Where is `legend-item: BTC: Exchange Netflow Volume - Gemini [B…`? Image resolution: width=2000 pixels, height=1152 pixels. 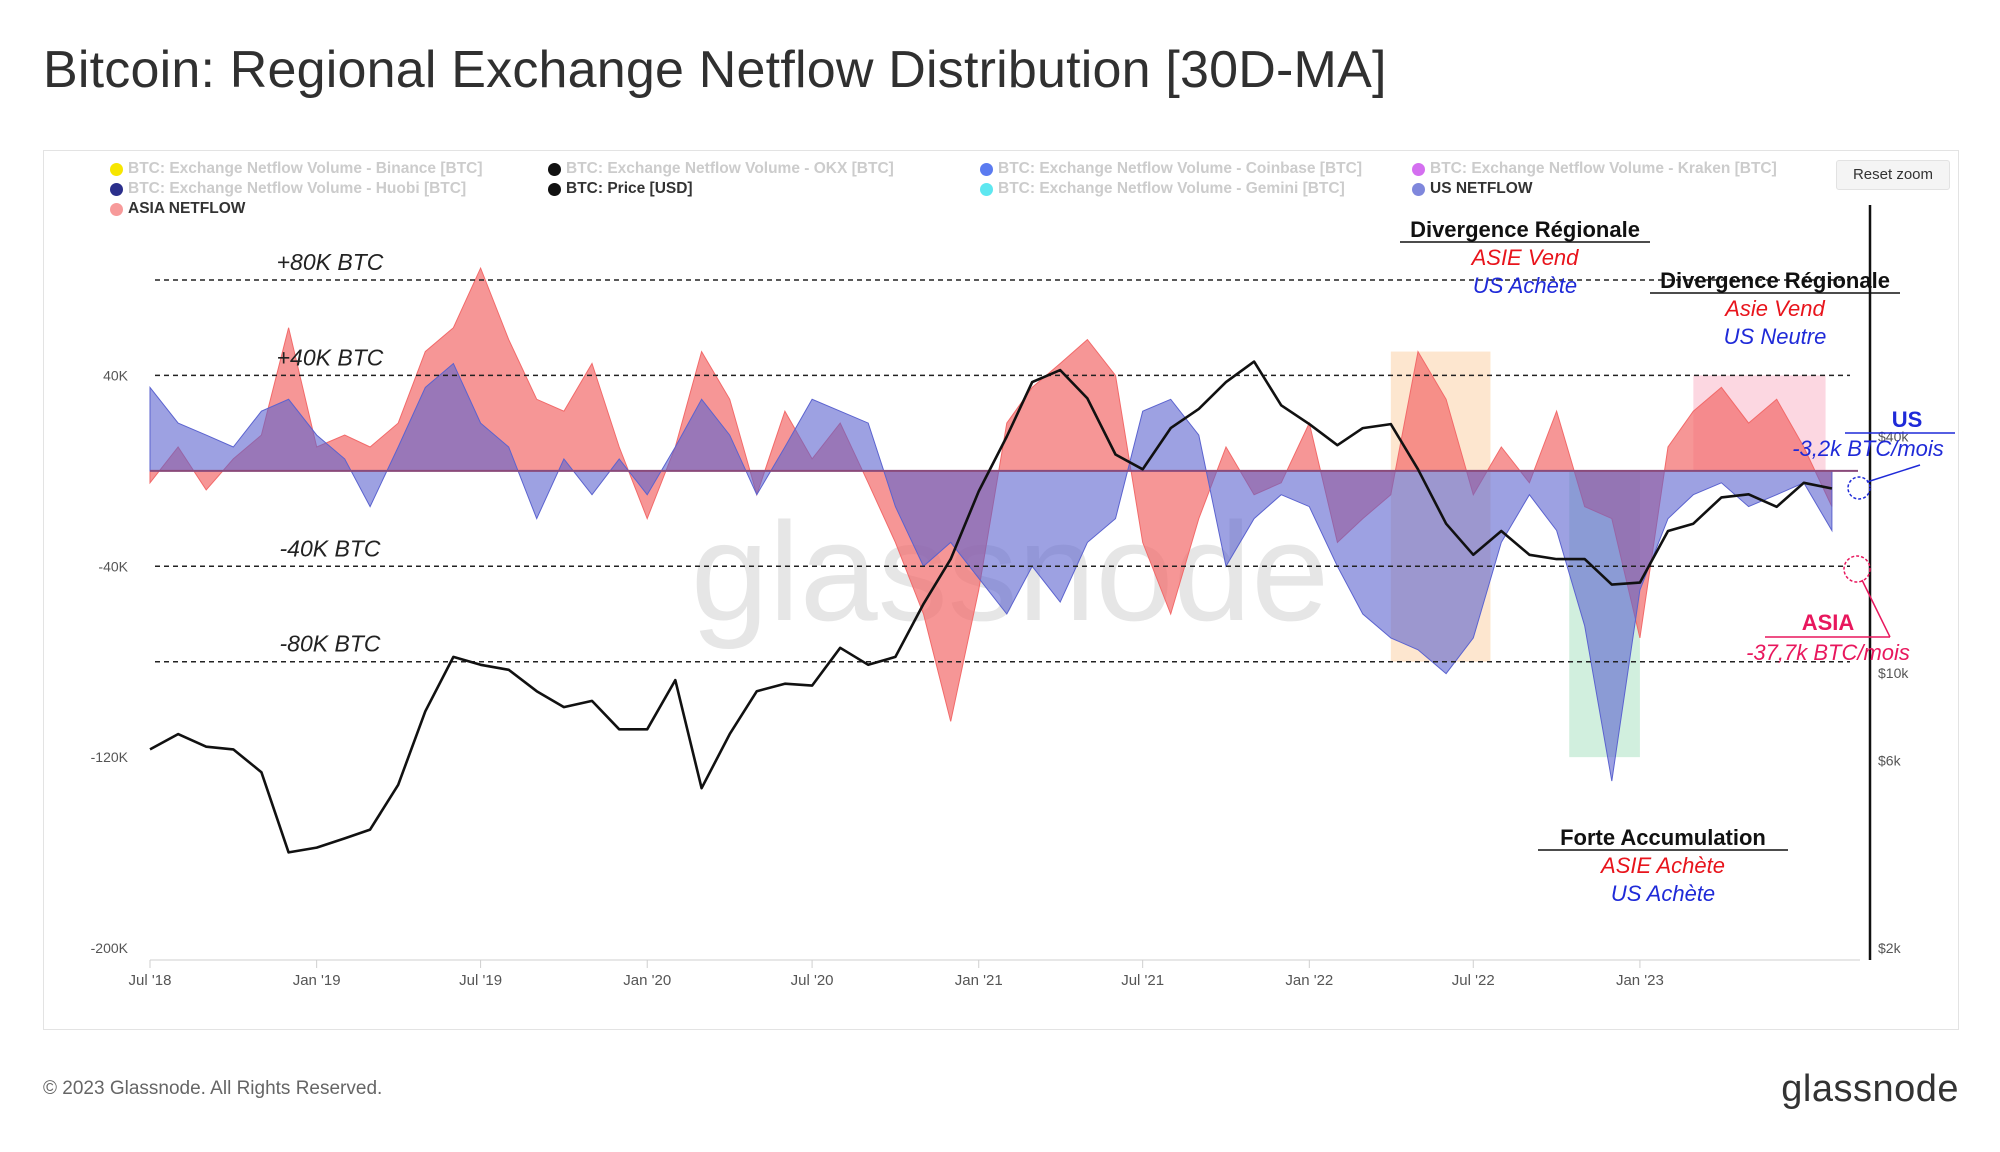 legend-item: BTC: Exchange Netflow Volume - Gemini [B… is located at coordinates (1162, 189).